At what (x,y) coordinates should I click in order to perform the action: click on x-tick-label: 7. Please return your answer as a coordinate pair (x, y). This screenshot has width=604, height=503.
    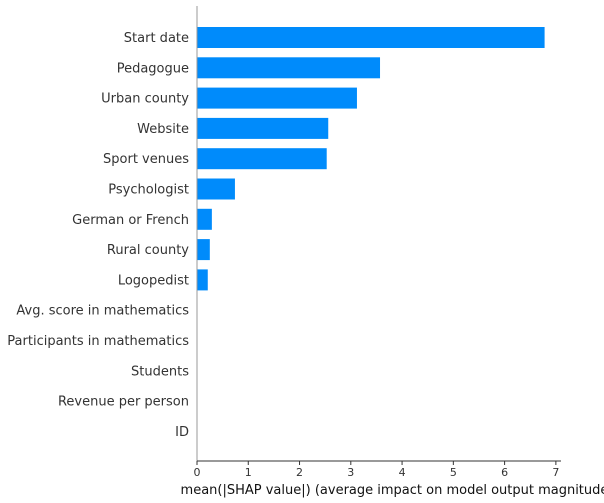
    Looking at the image, I should click on (555, 472).